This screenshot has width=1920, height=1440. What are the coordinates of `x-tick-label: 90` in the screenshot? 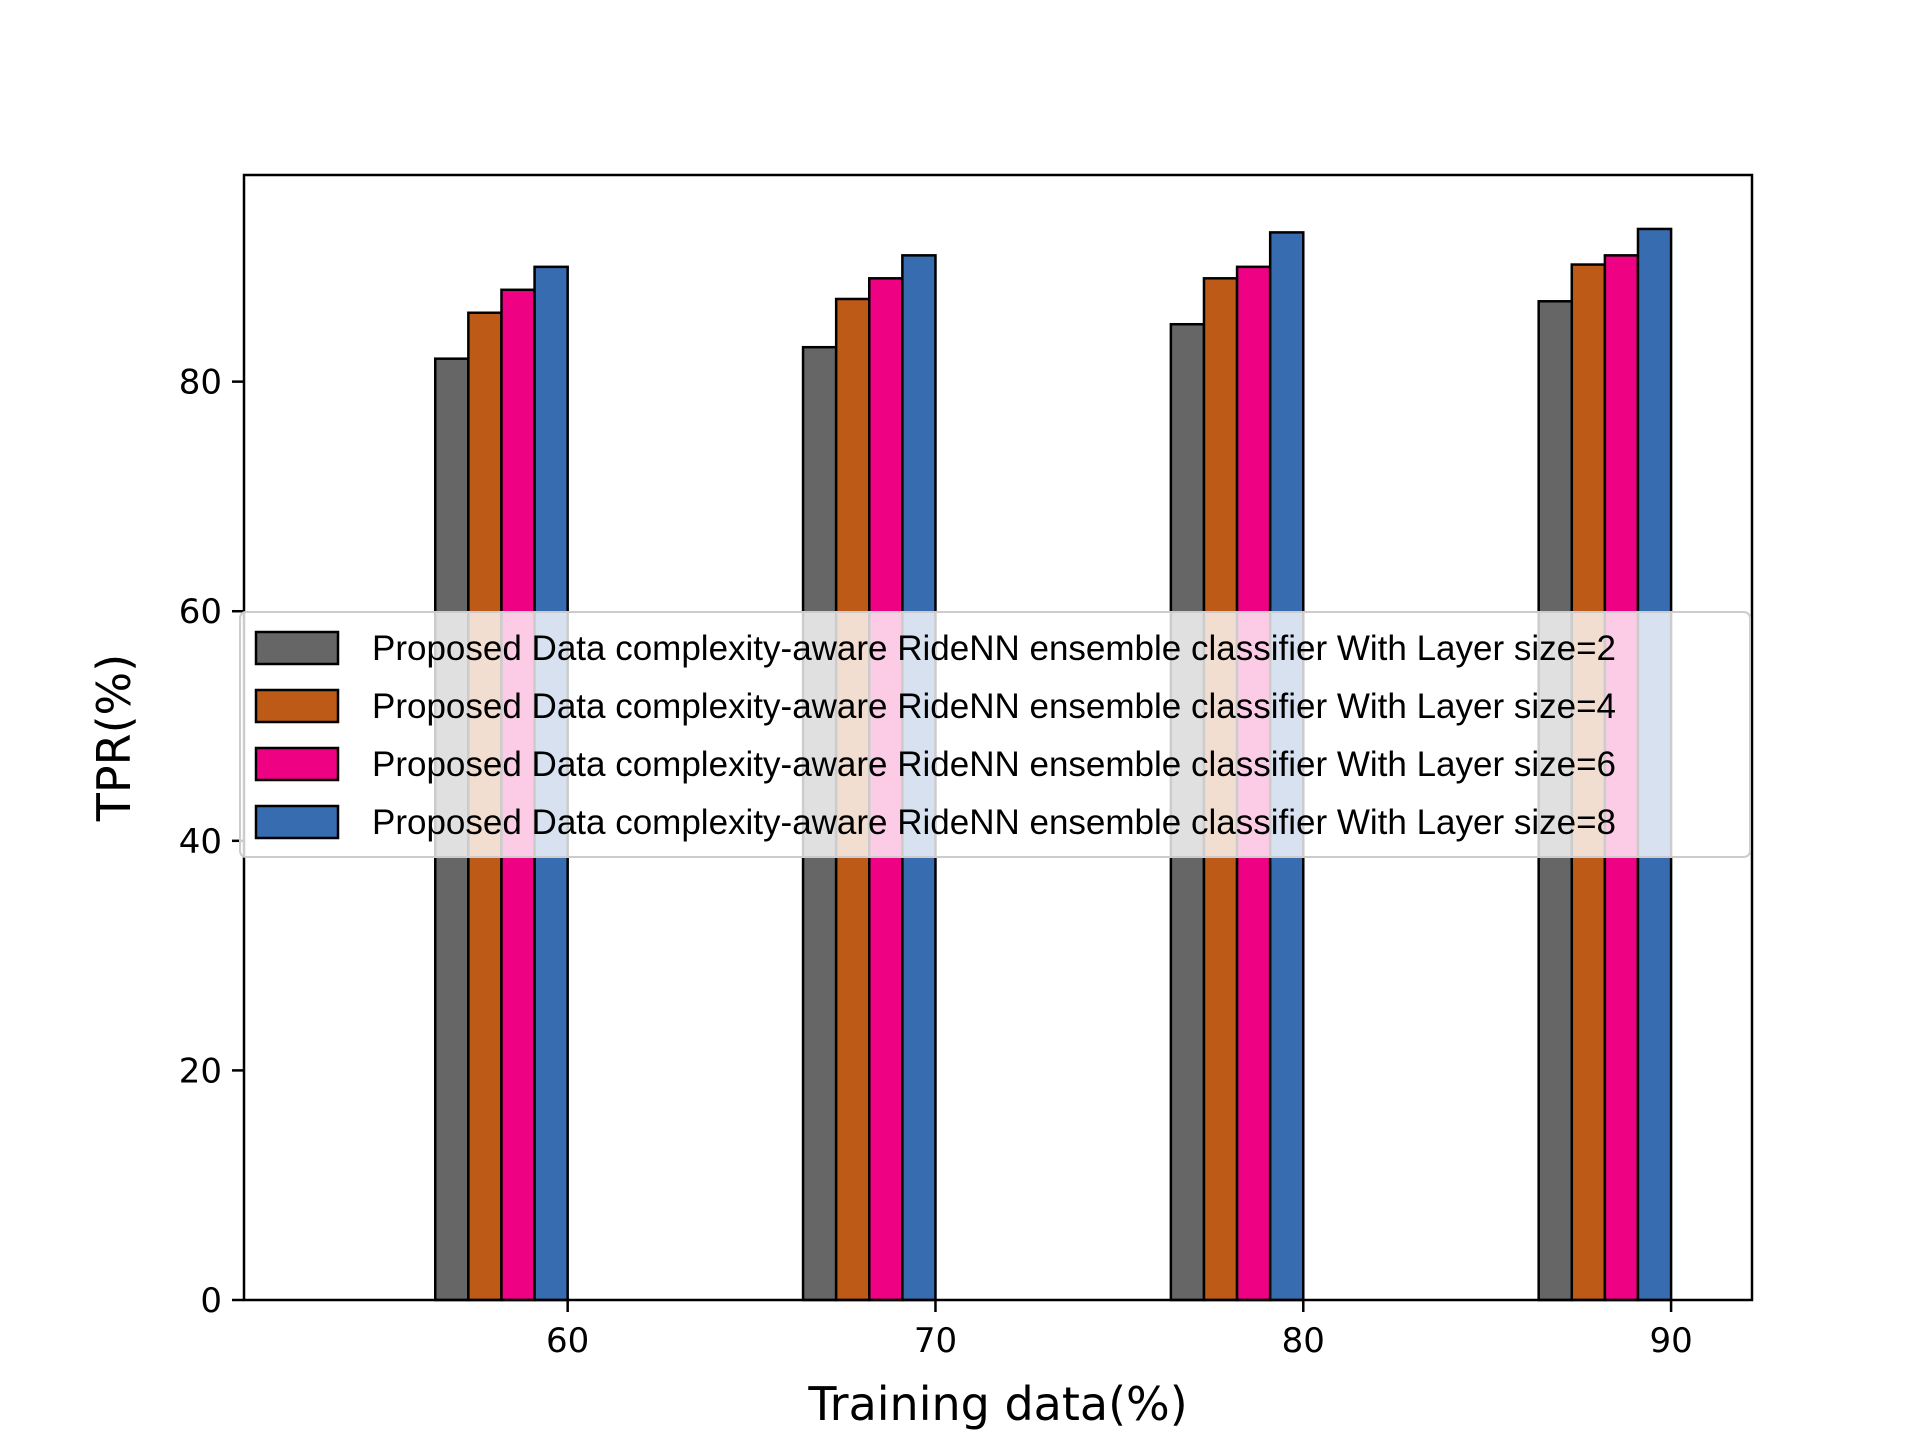 It's located at (1670, 1341).